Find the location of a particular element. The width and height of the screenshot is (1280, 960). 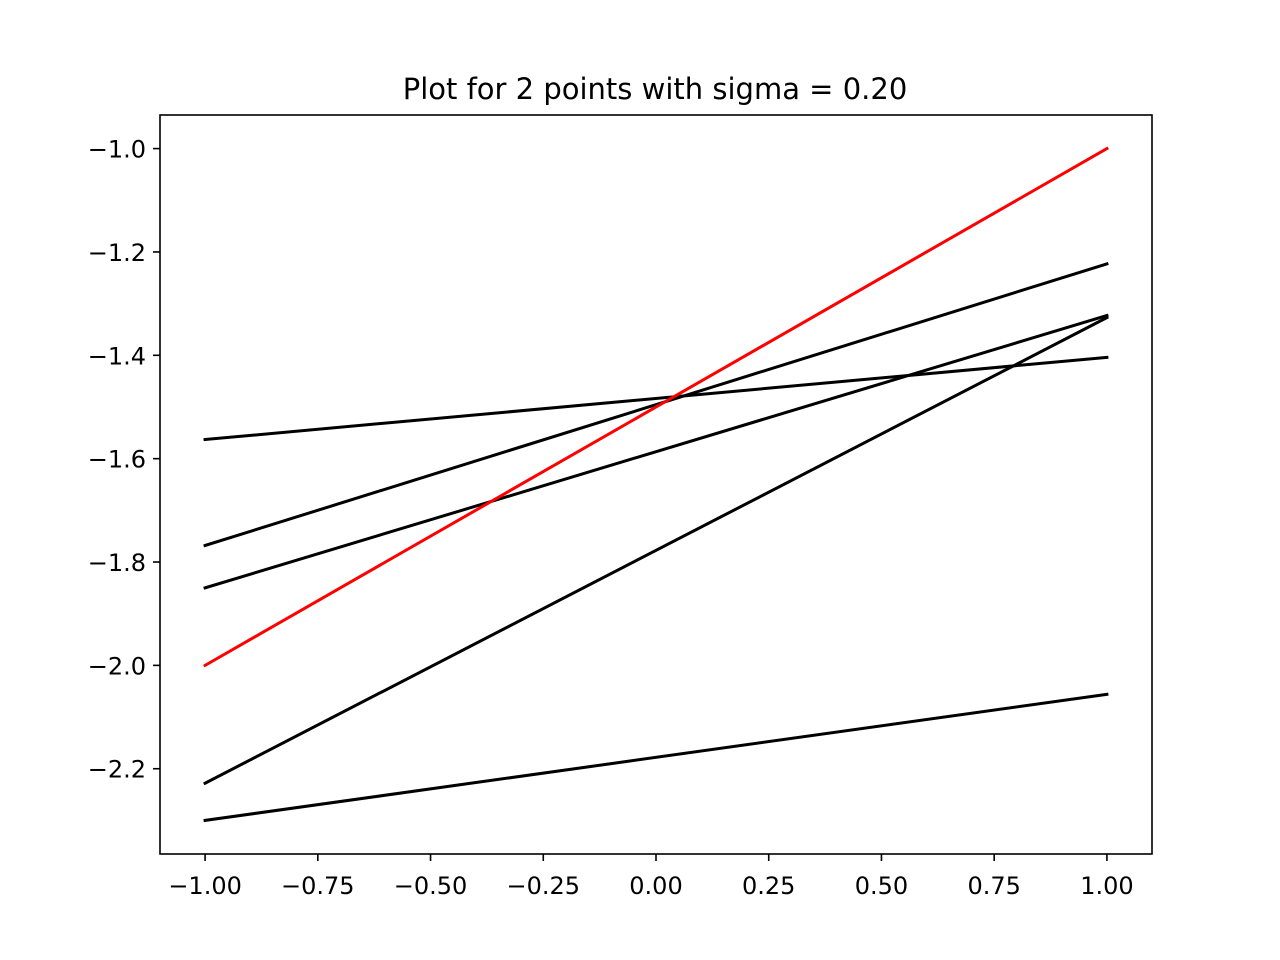

y-tick-label: −1.0 is located at coordinates (117, 150).